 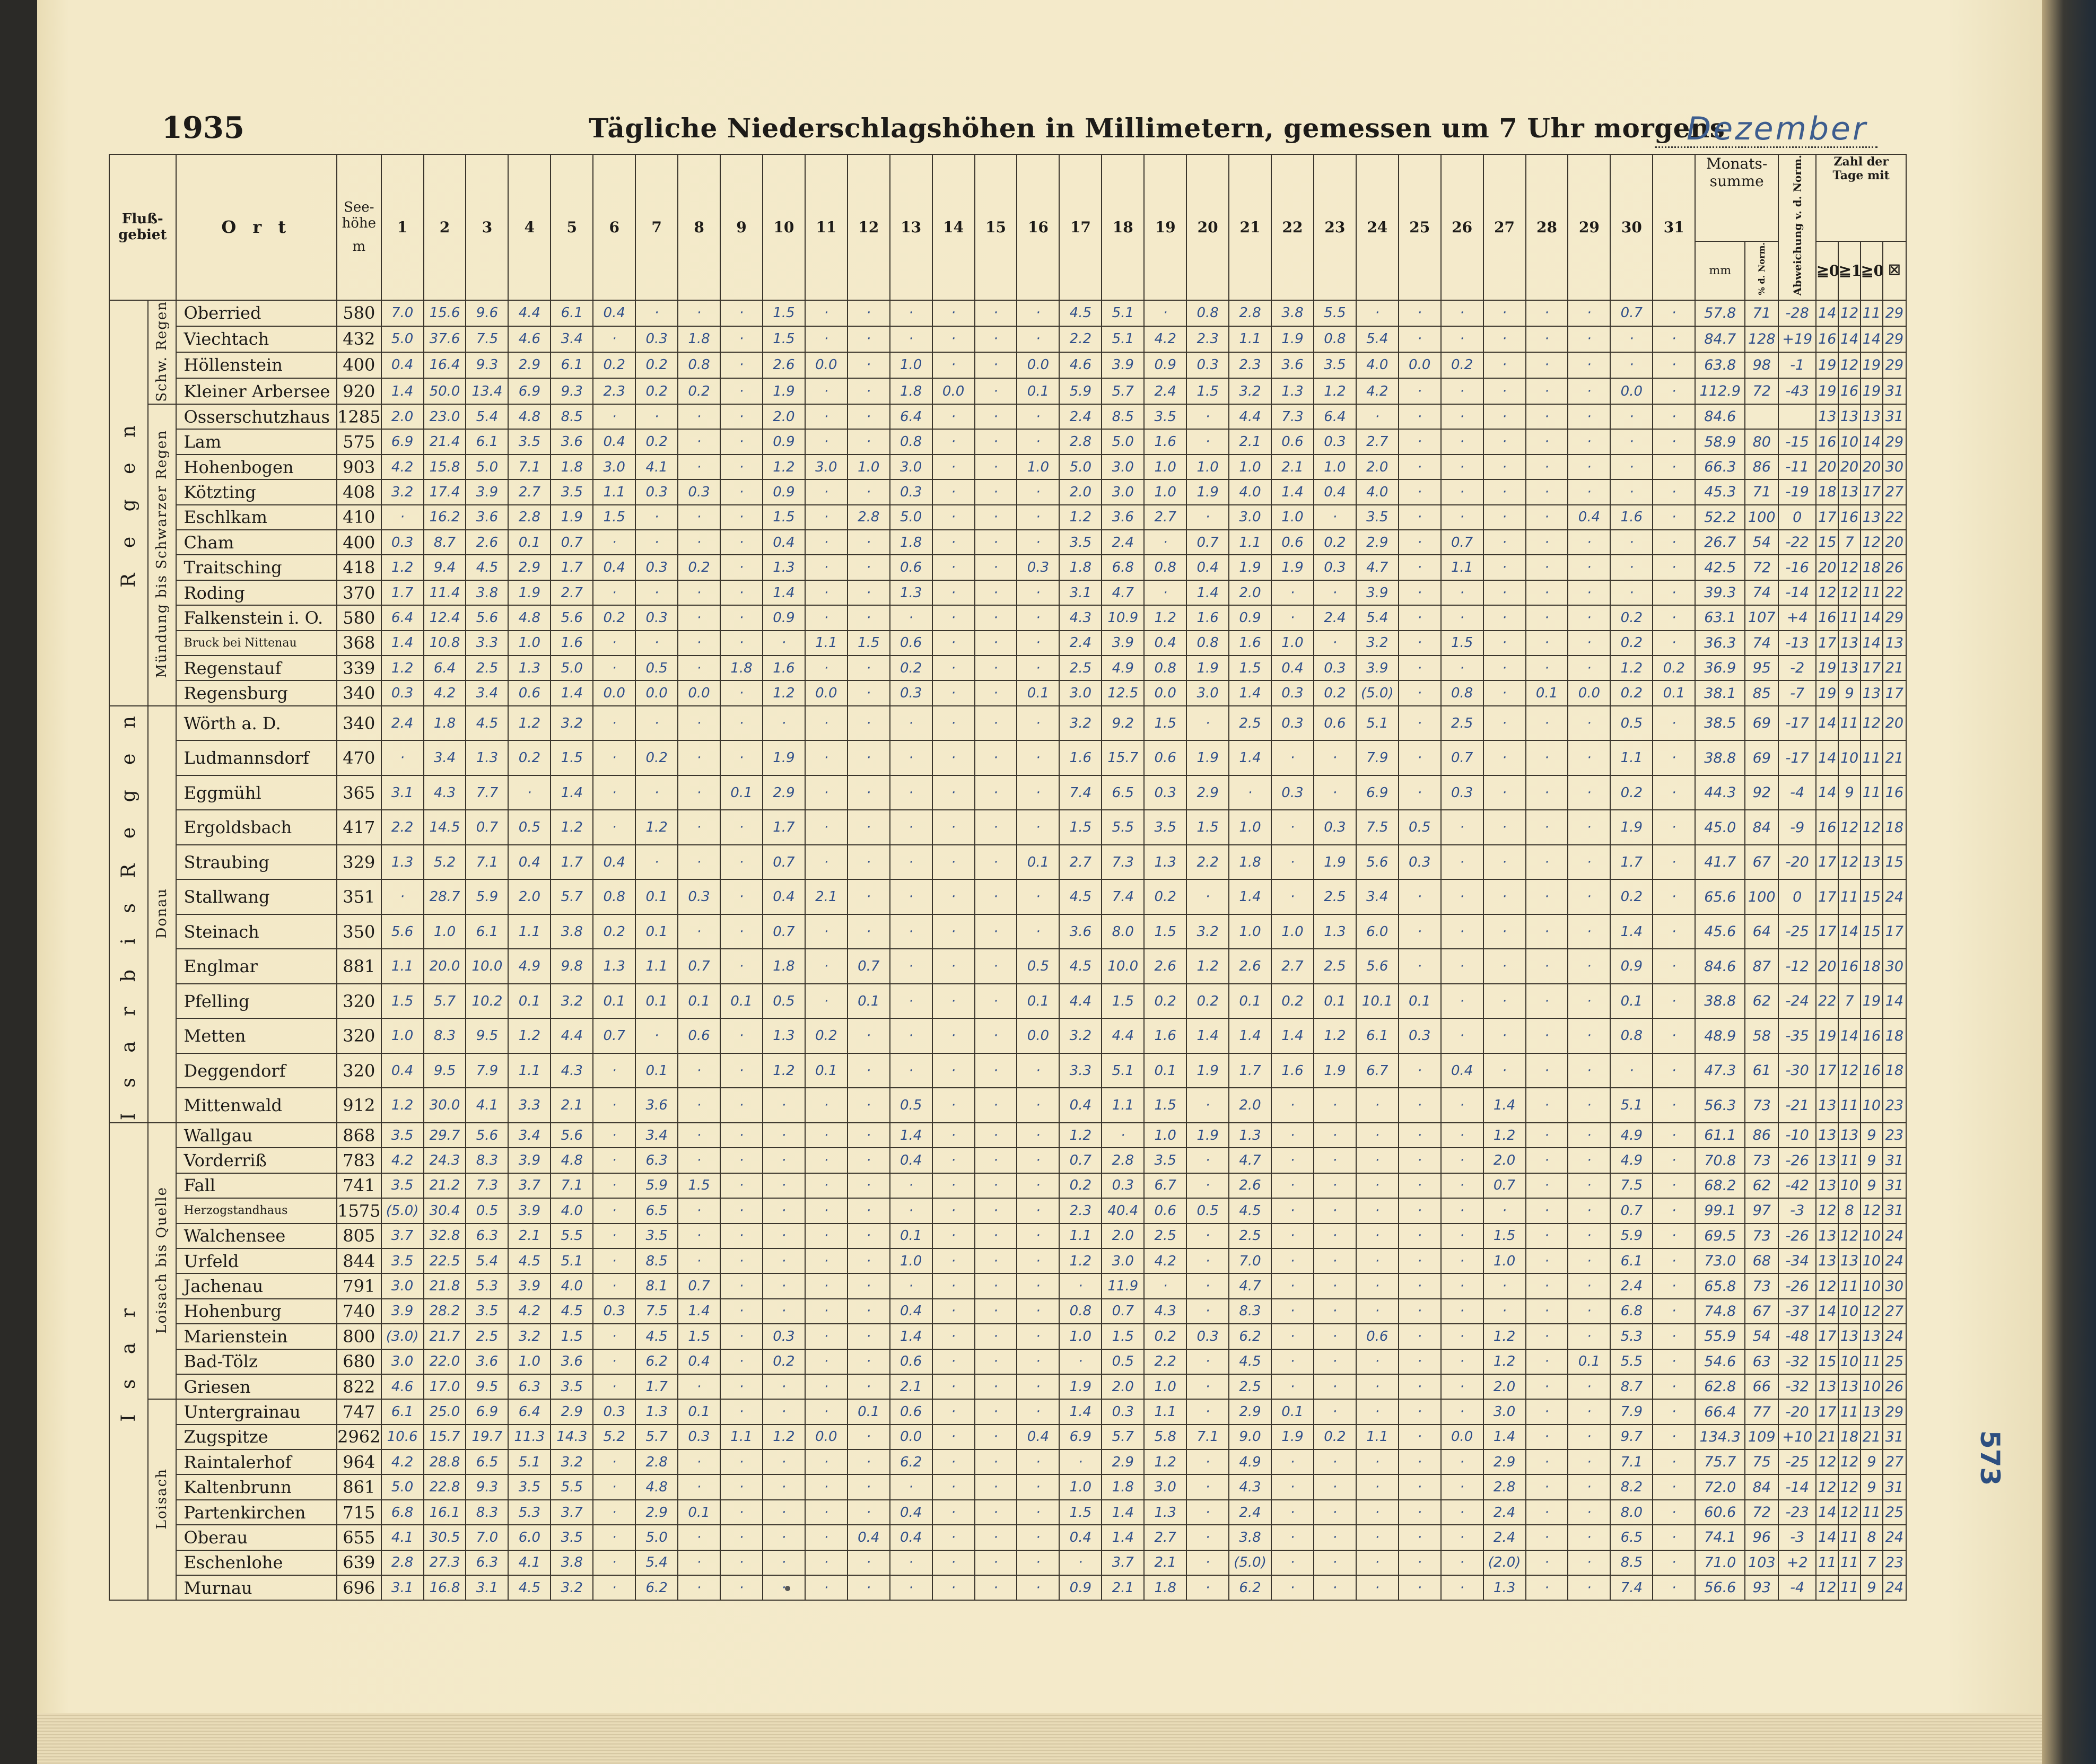 I want to click on summary-mm: 36.3, so click(x=1720, y=643).